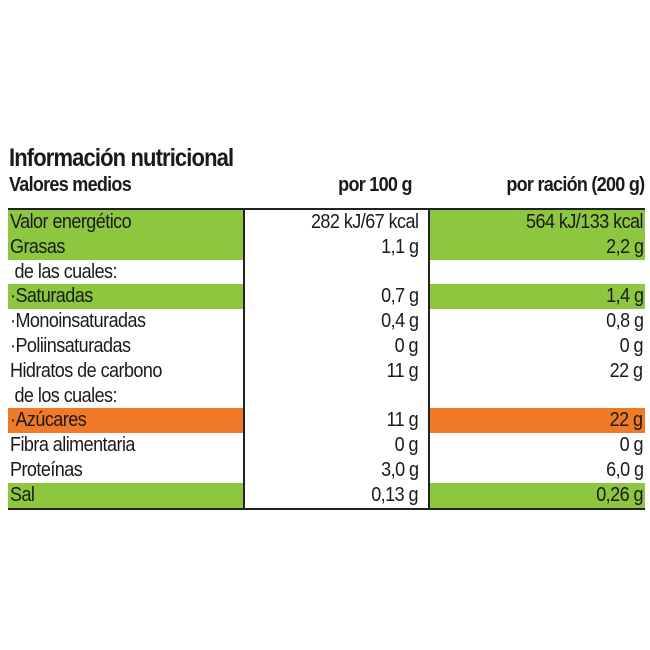 The width and height of the screenshot is (650, 650). I want to click on nutrient-label-cell: Valor energético, so click(125, 222).